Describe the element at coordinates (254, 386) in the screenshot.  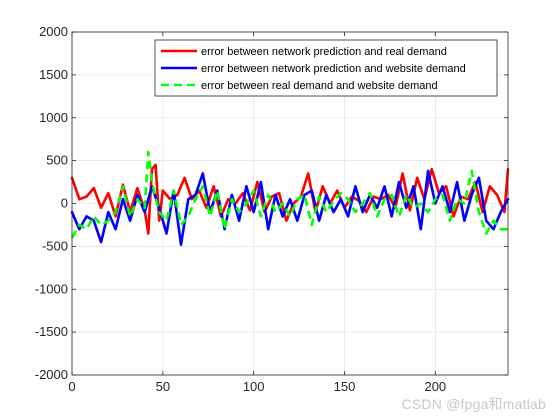
I see `x-tick-label: 100` at that location.